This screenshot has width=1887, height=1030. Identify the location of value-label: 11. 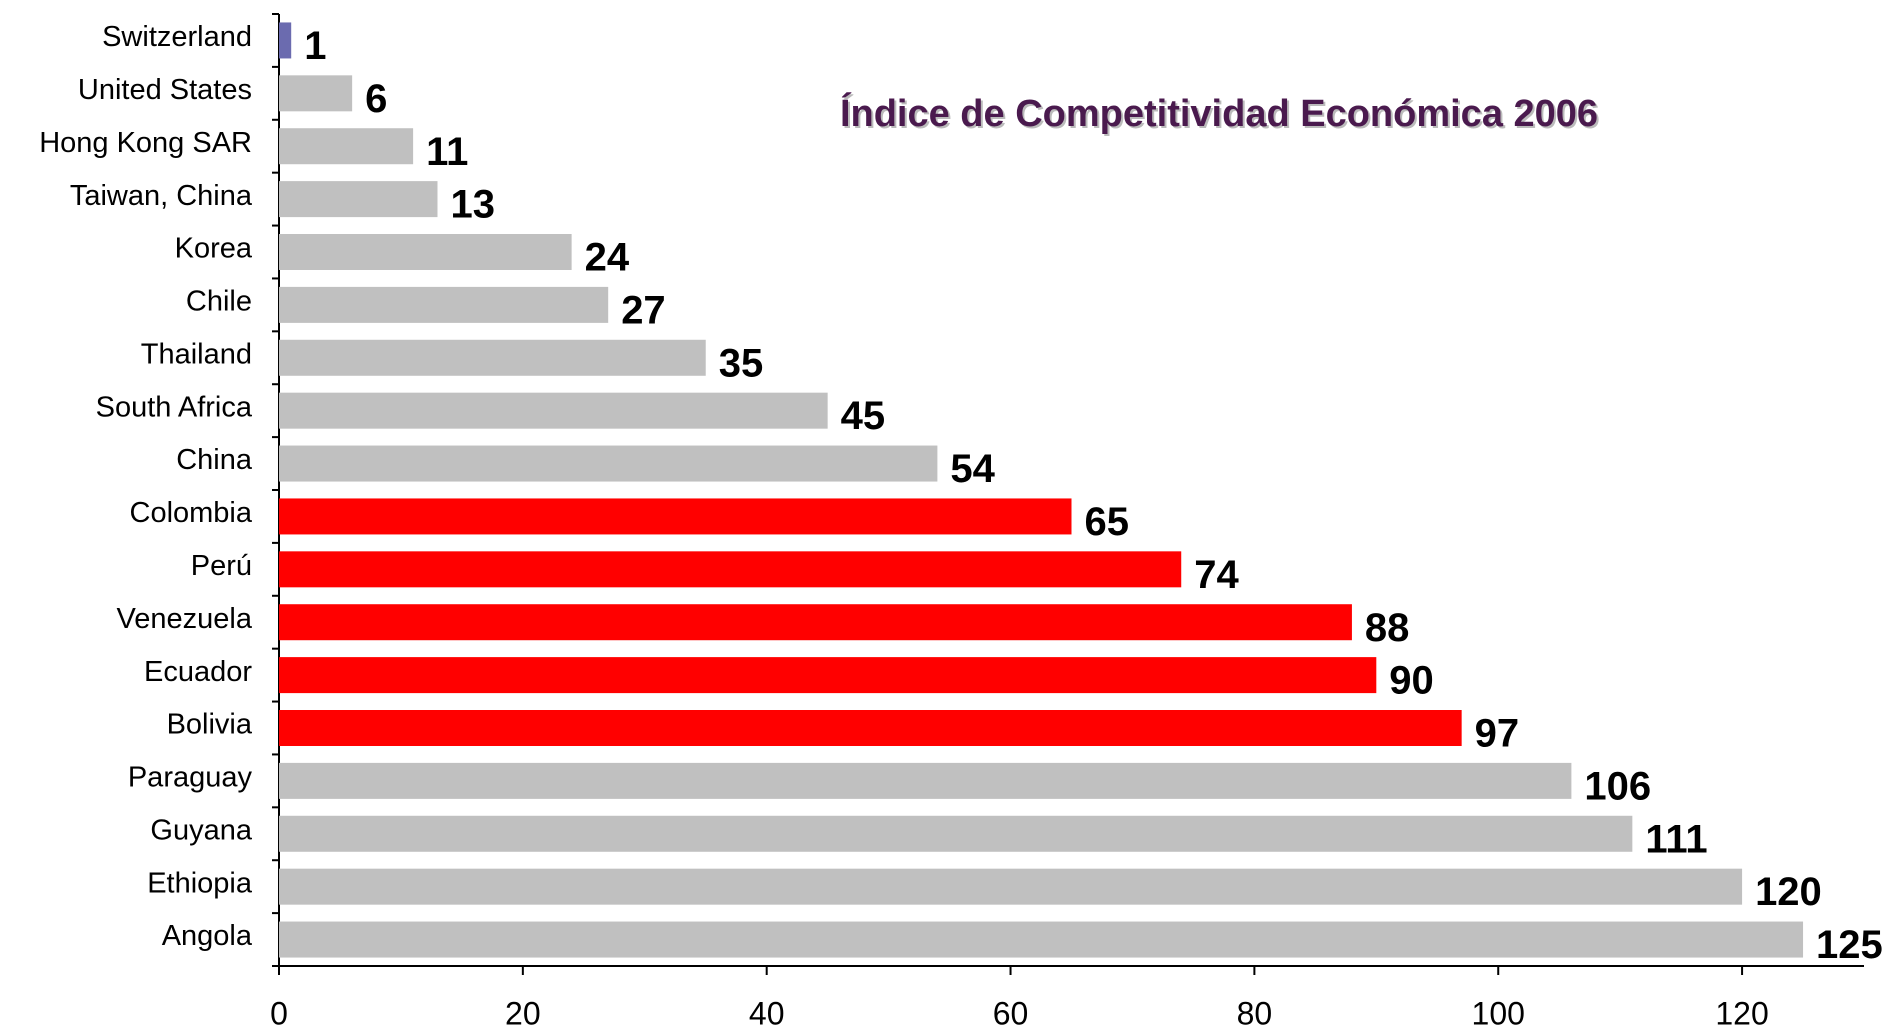
(447, 152).